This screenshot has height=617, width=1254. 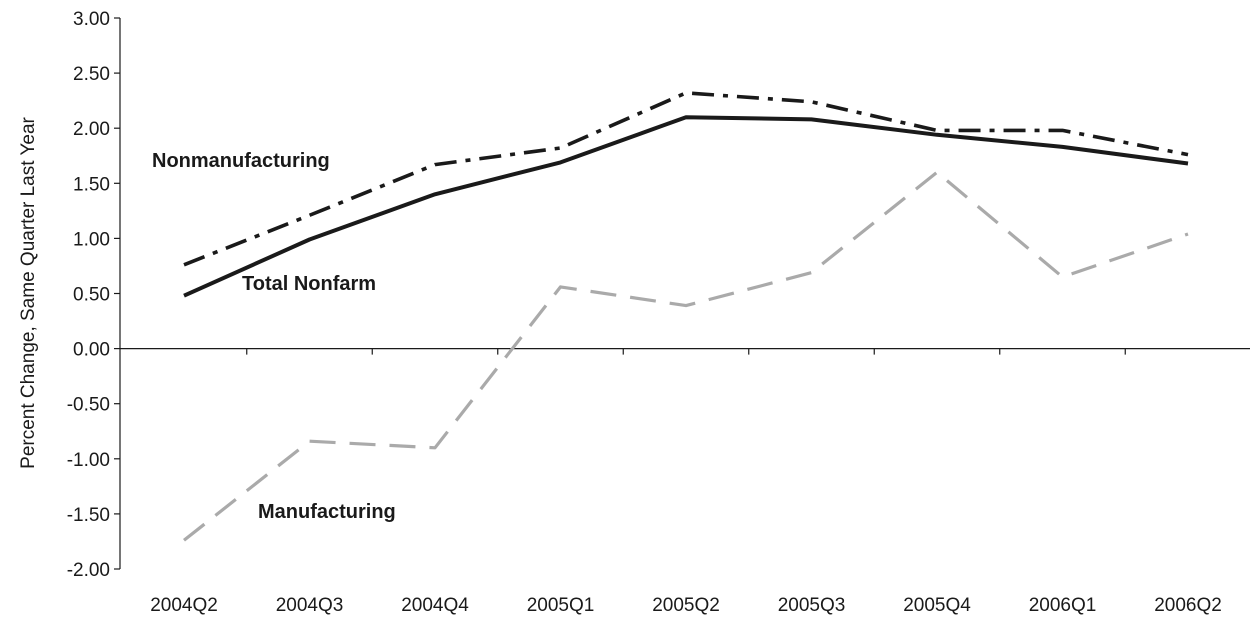 I want to click on y-tick-label: 3.00, so click(x=91, y=19).